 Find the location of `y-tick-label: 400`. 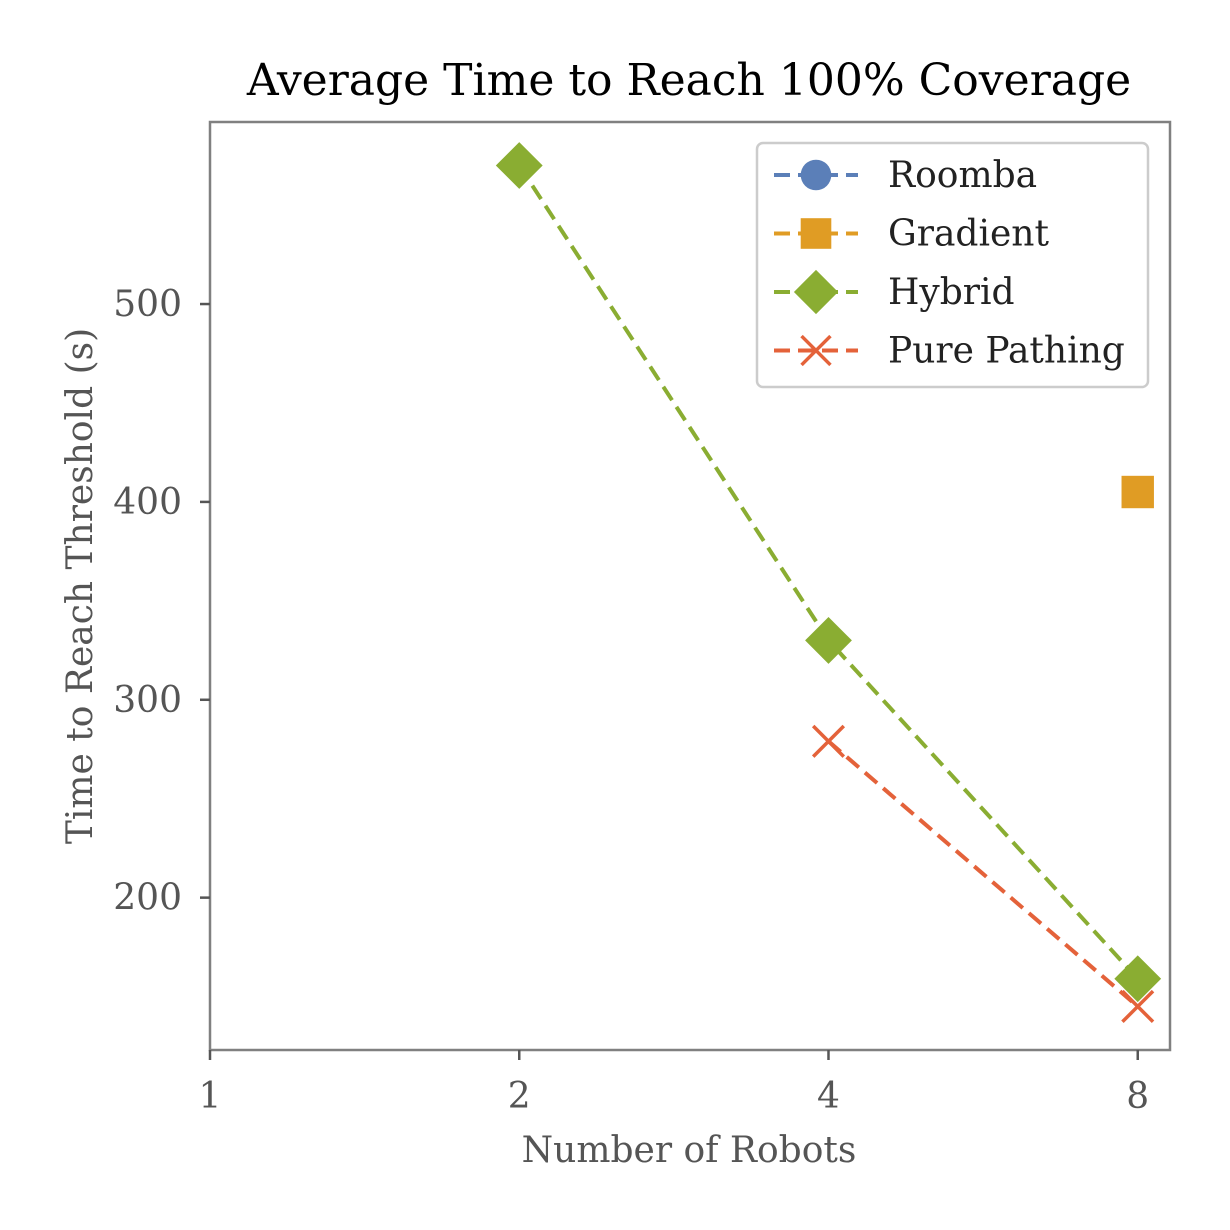

y-tick-label: 400 is located at coordinates (147, 502).